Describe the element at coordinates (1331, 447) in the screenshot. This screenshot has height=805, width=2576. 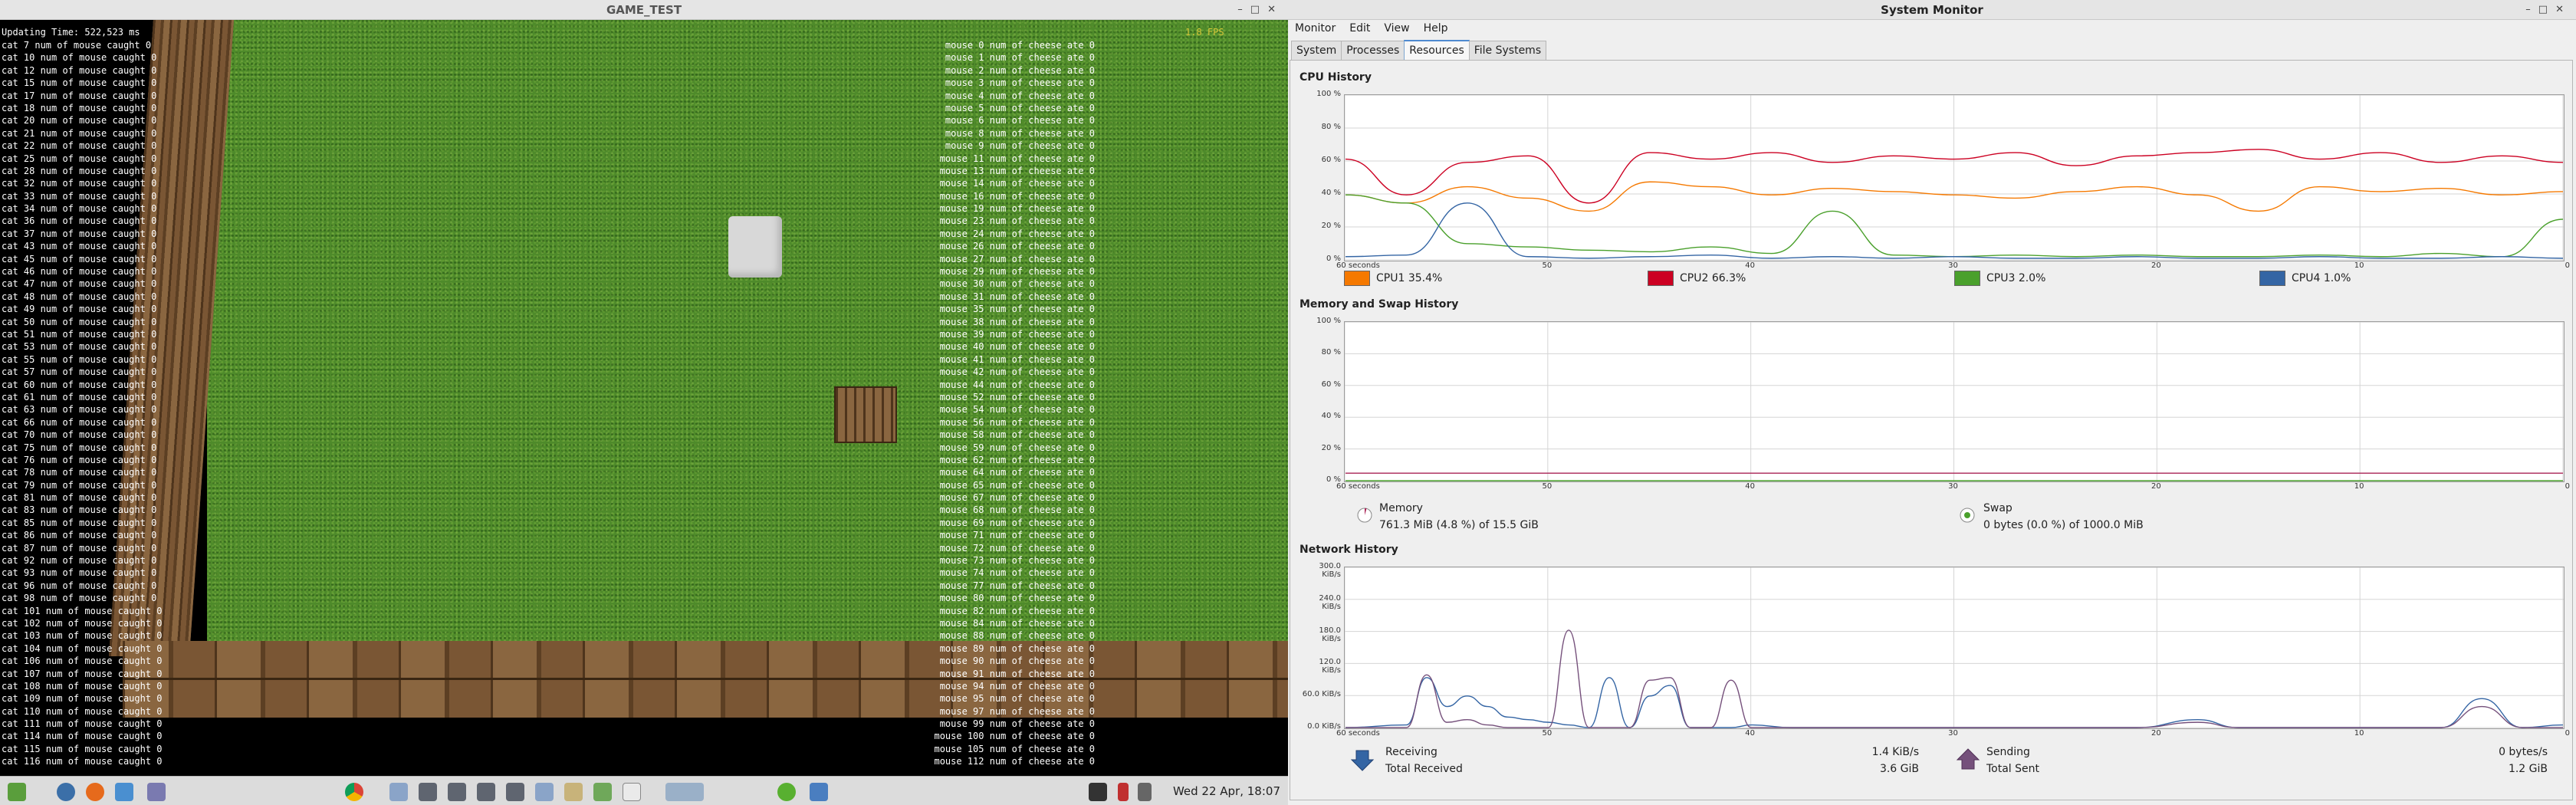
I see `y-tick-label: 20 %` at that location.